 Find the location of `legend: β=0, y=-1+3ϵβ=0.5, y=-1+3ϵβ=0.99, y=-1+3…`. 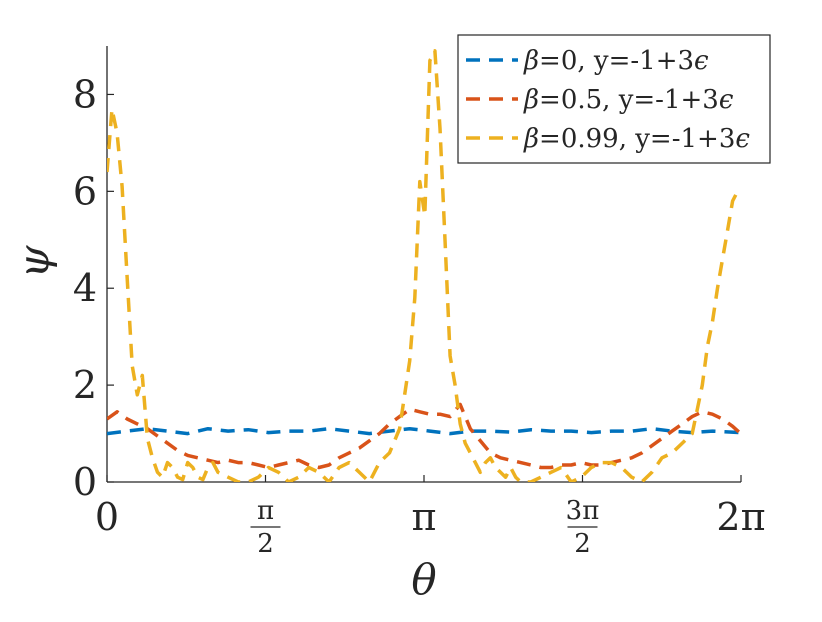

legend: β=0, y=-1+3ϵβ=0.5, y=-1+3ϵβ=0.99, y=-1+3… is located at coordinates (614, 99).